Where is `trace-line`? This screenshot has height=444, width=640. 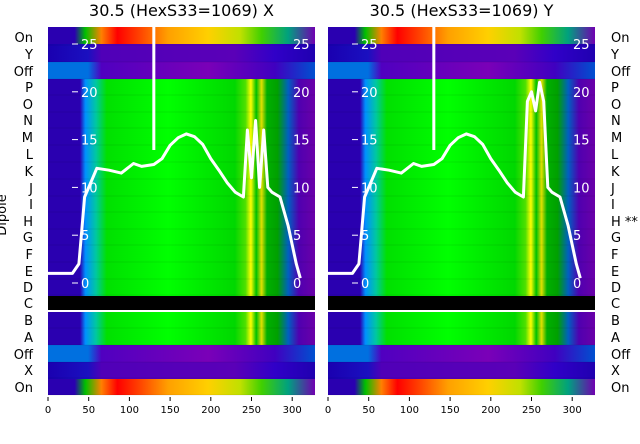
trace-line is located at coordinates (175, 199).